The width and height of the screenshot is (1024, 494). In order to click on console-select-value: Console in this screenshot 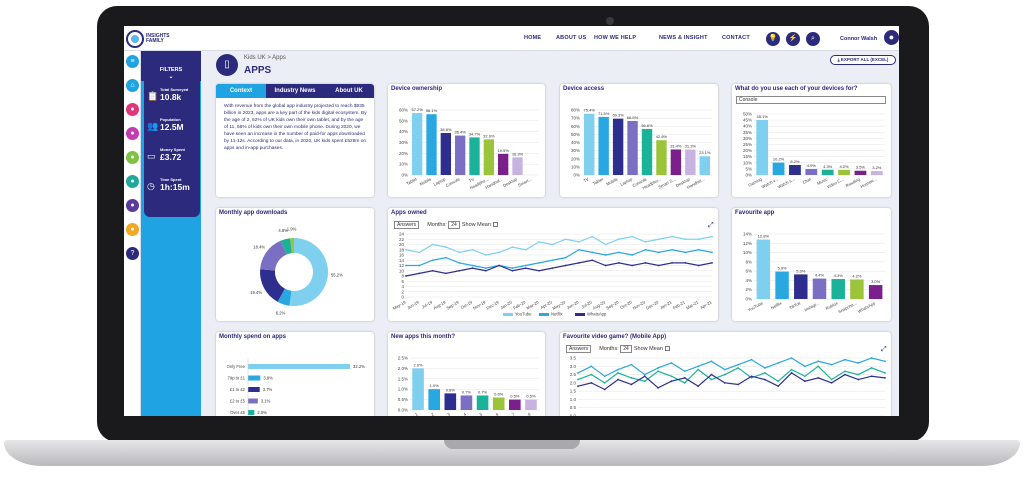, I will do `click(811, 100)`.